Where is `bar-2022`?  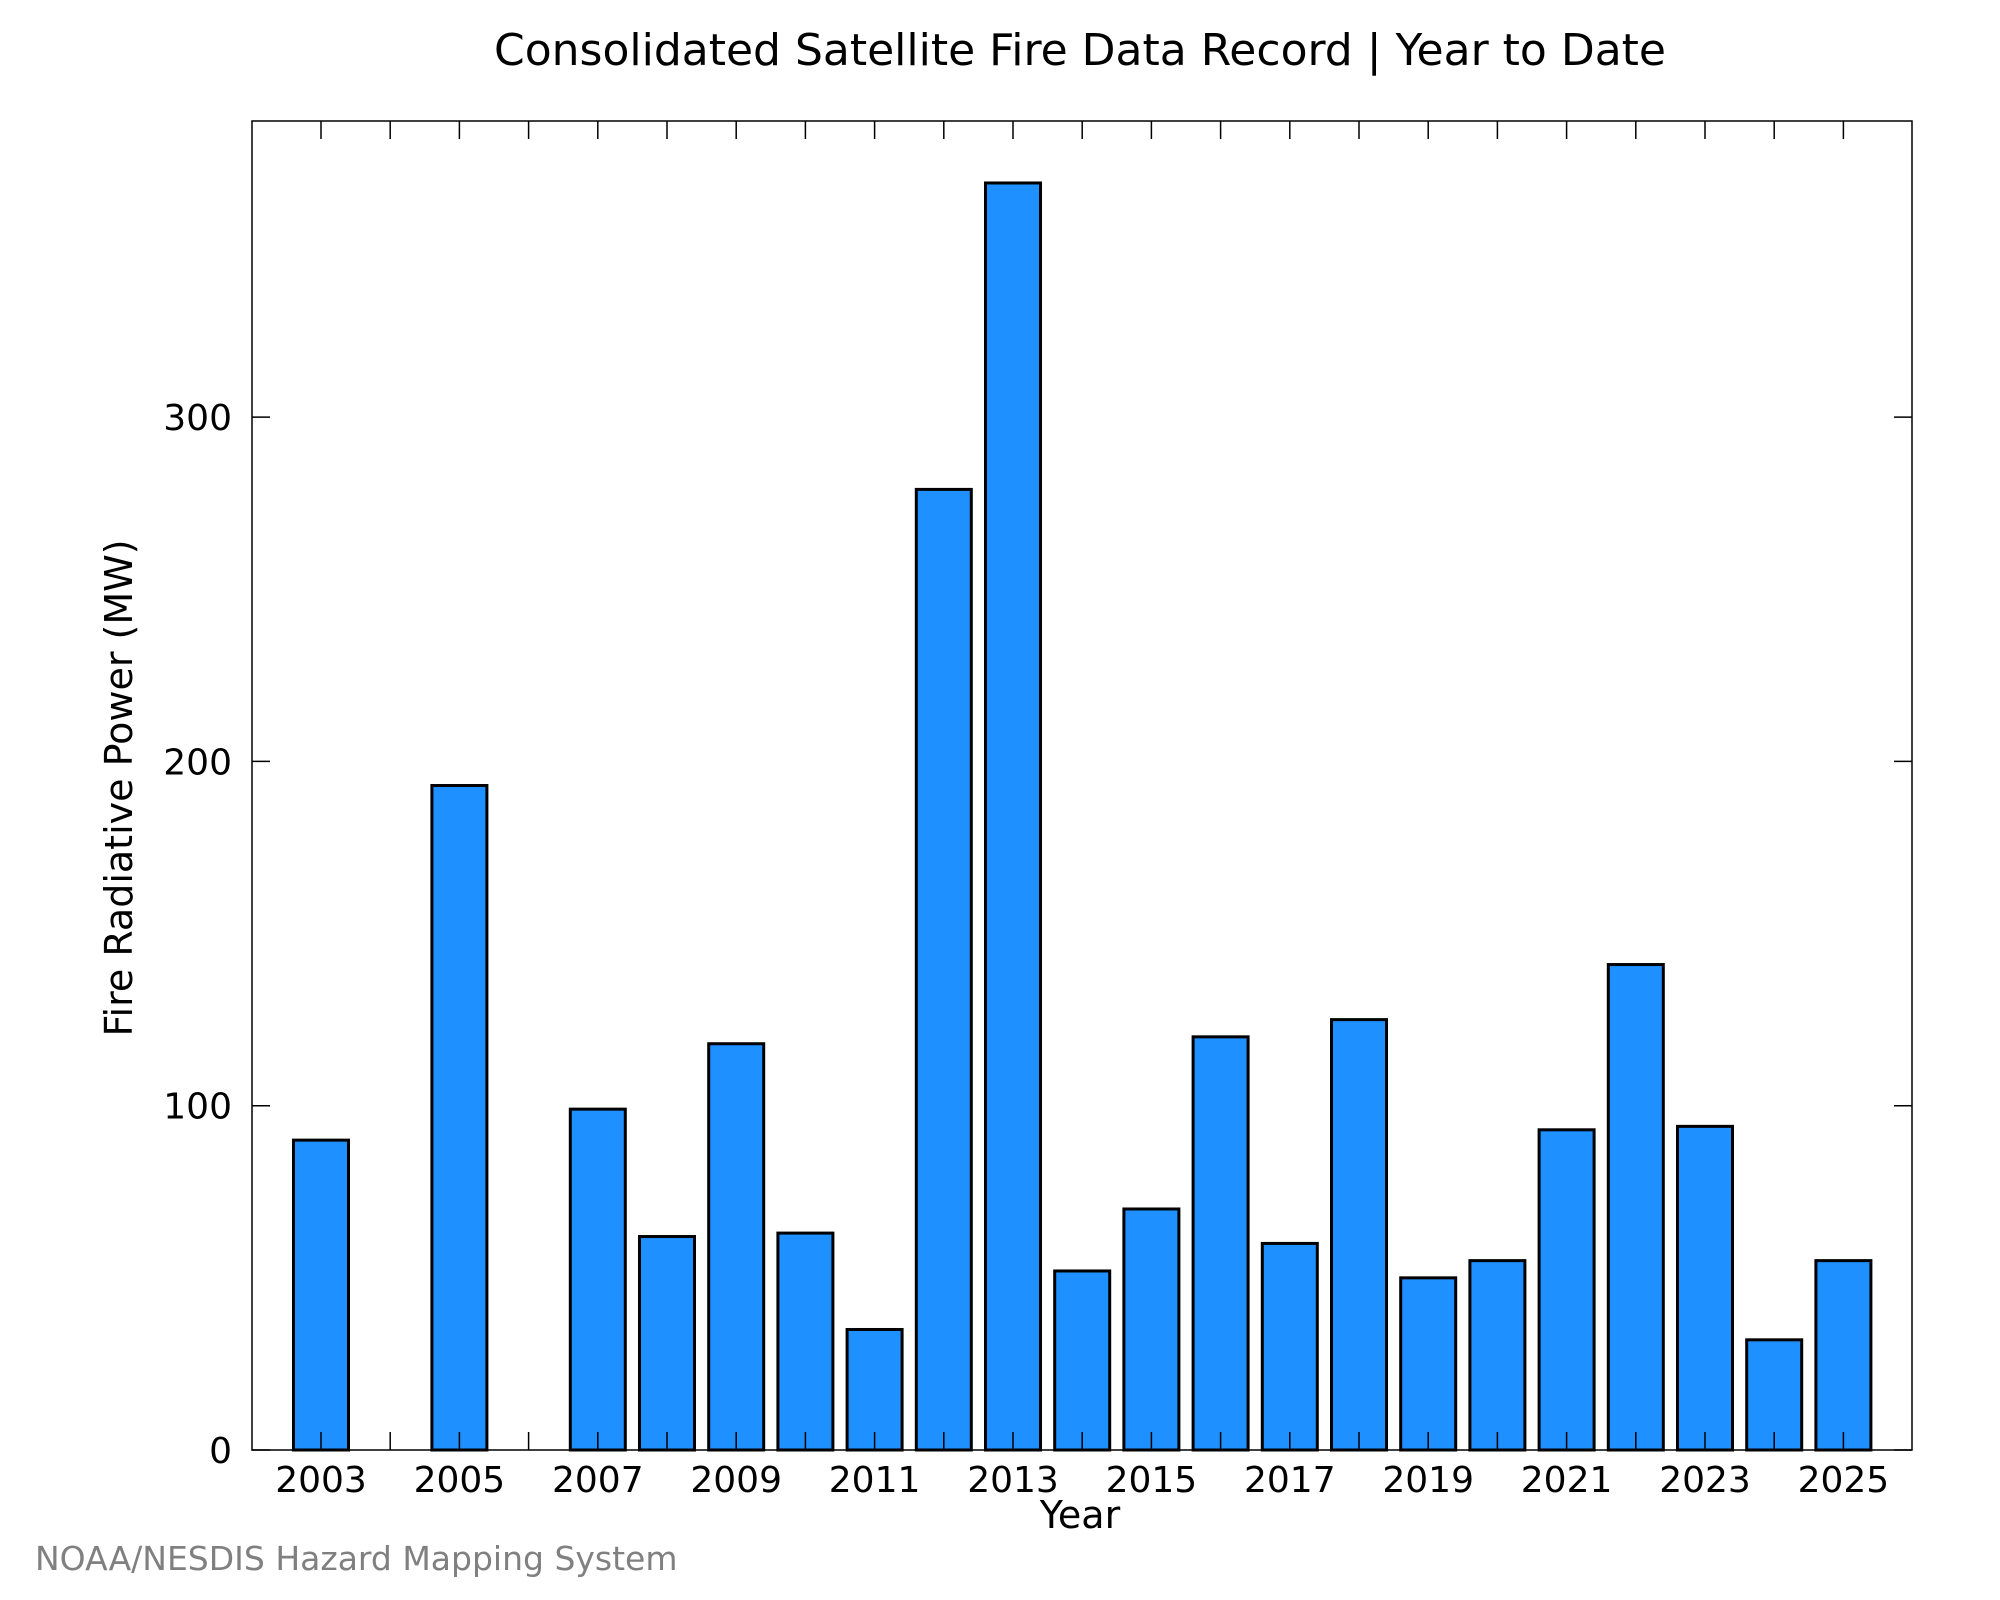 bar-2022 is located at coordinates (1635, 1207).